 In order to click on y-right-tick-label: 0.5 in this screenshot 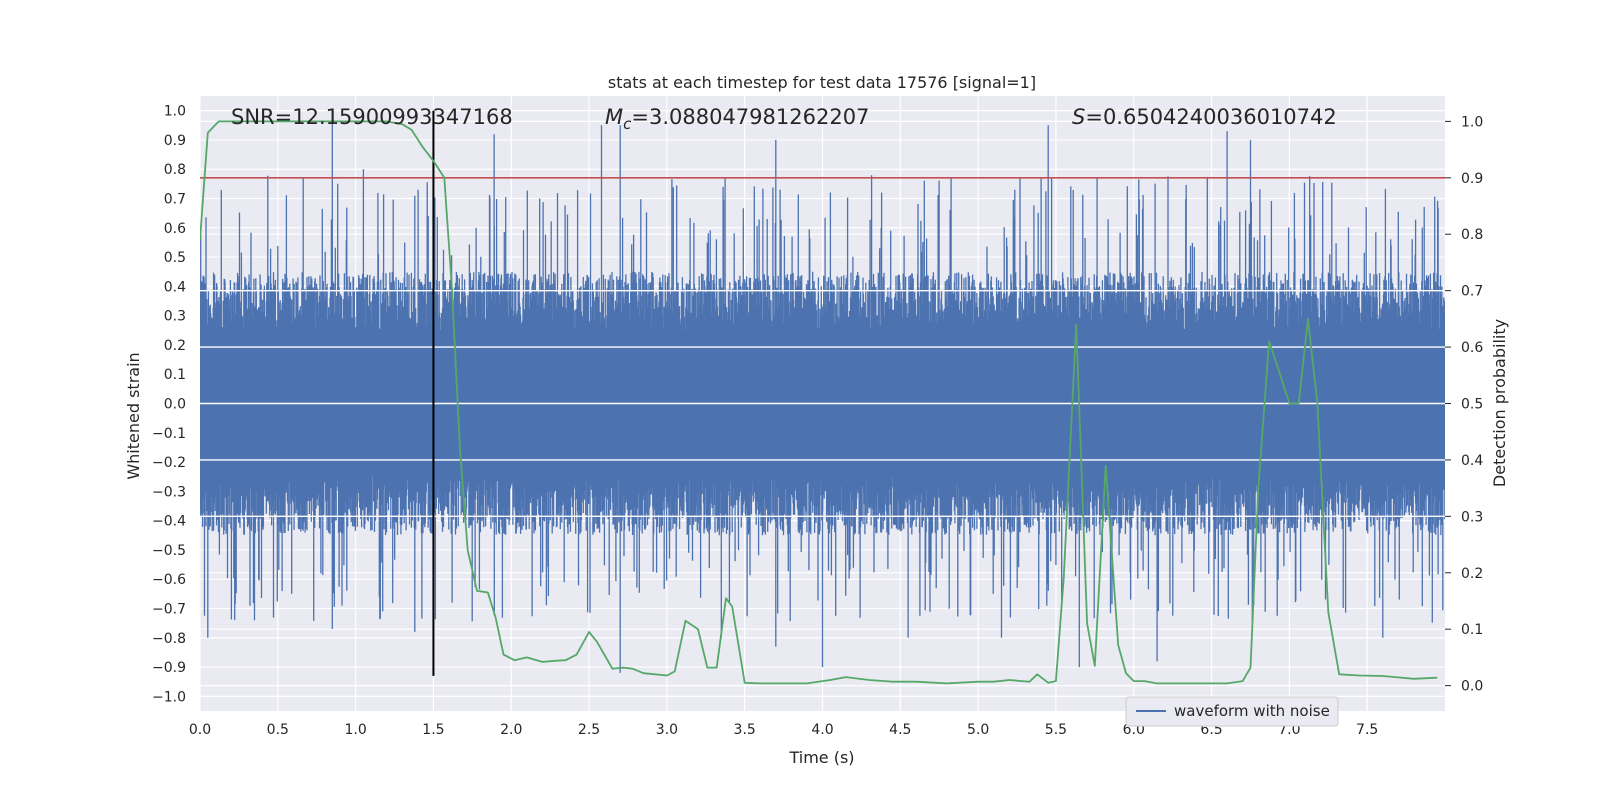, I will do `click(1472, 405)`.